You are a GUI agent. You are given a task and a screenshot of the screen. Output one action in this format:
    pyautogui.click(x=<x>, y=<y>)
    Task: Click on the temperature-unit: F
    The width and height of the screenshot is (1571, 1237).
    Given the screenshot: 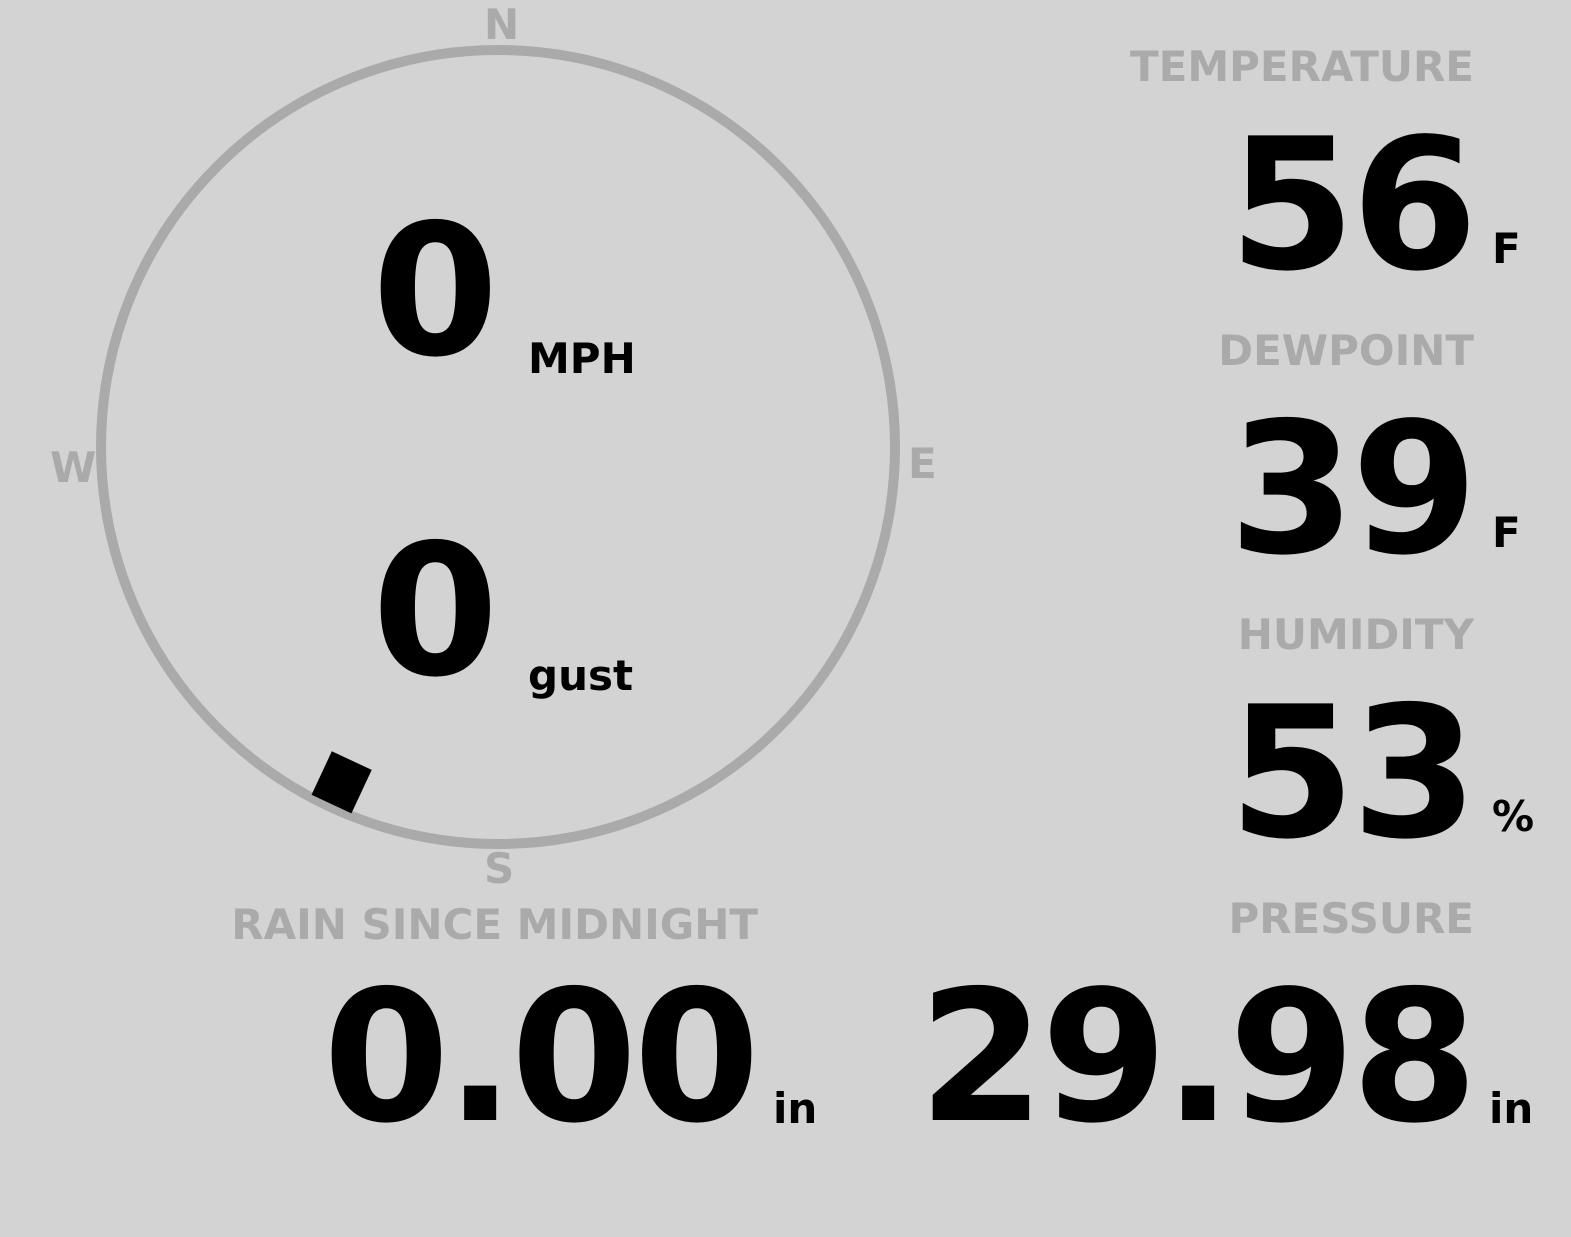 What is the action you would take?
    pyautogui.click(x=1506, y=248)
    